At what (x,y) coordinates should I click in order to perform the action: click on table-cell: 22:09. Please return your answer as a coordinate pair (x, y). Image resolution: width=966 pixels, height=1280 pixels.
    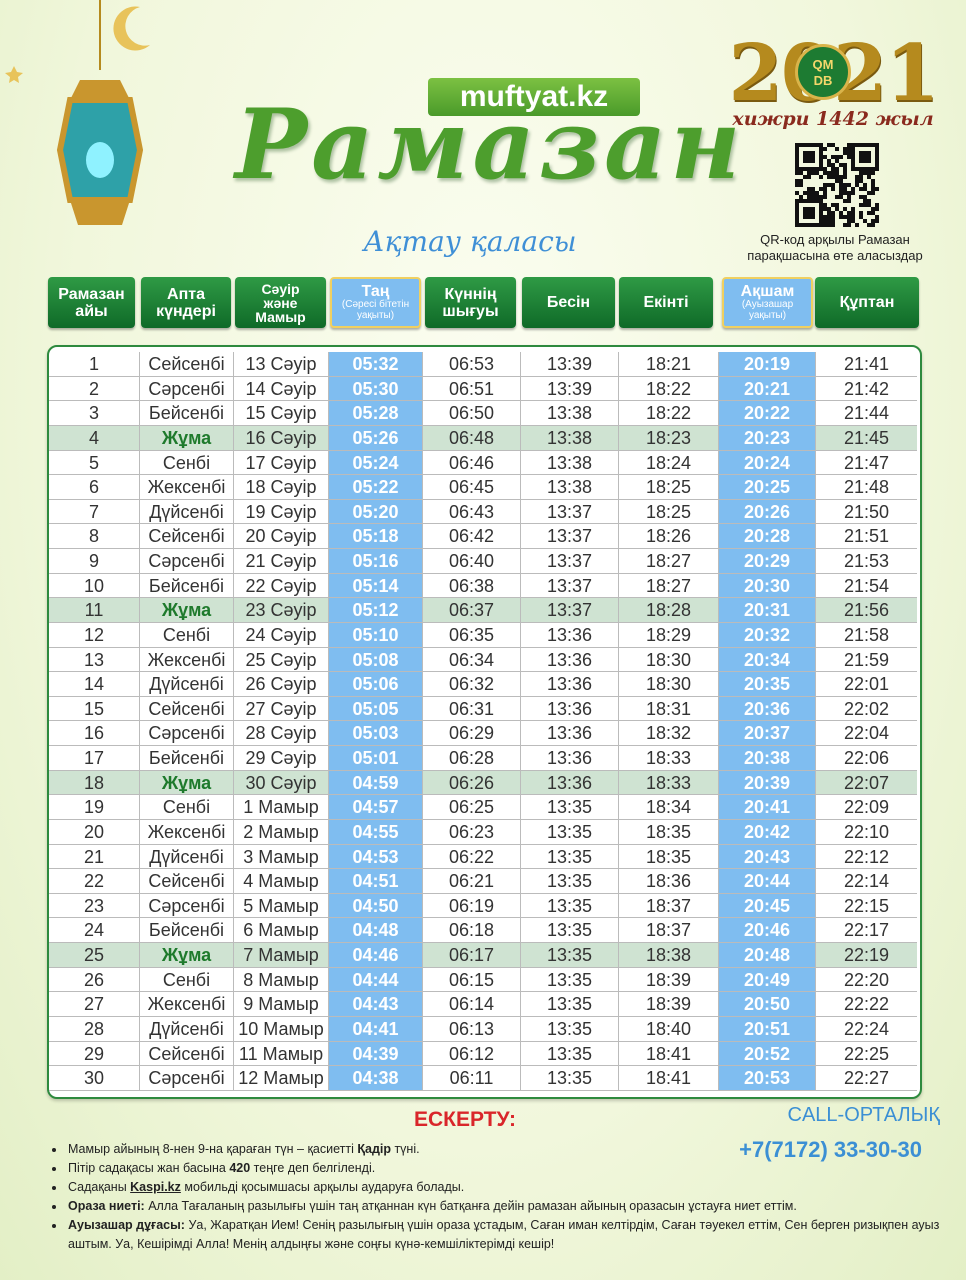
    Looking at the image, I should click on (866, 807).